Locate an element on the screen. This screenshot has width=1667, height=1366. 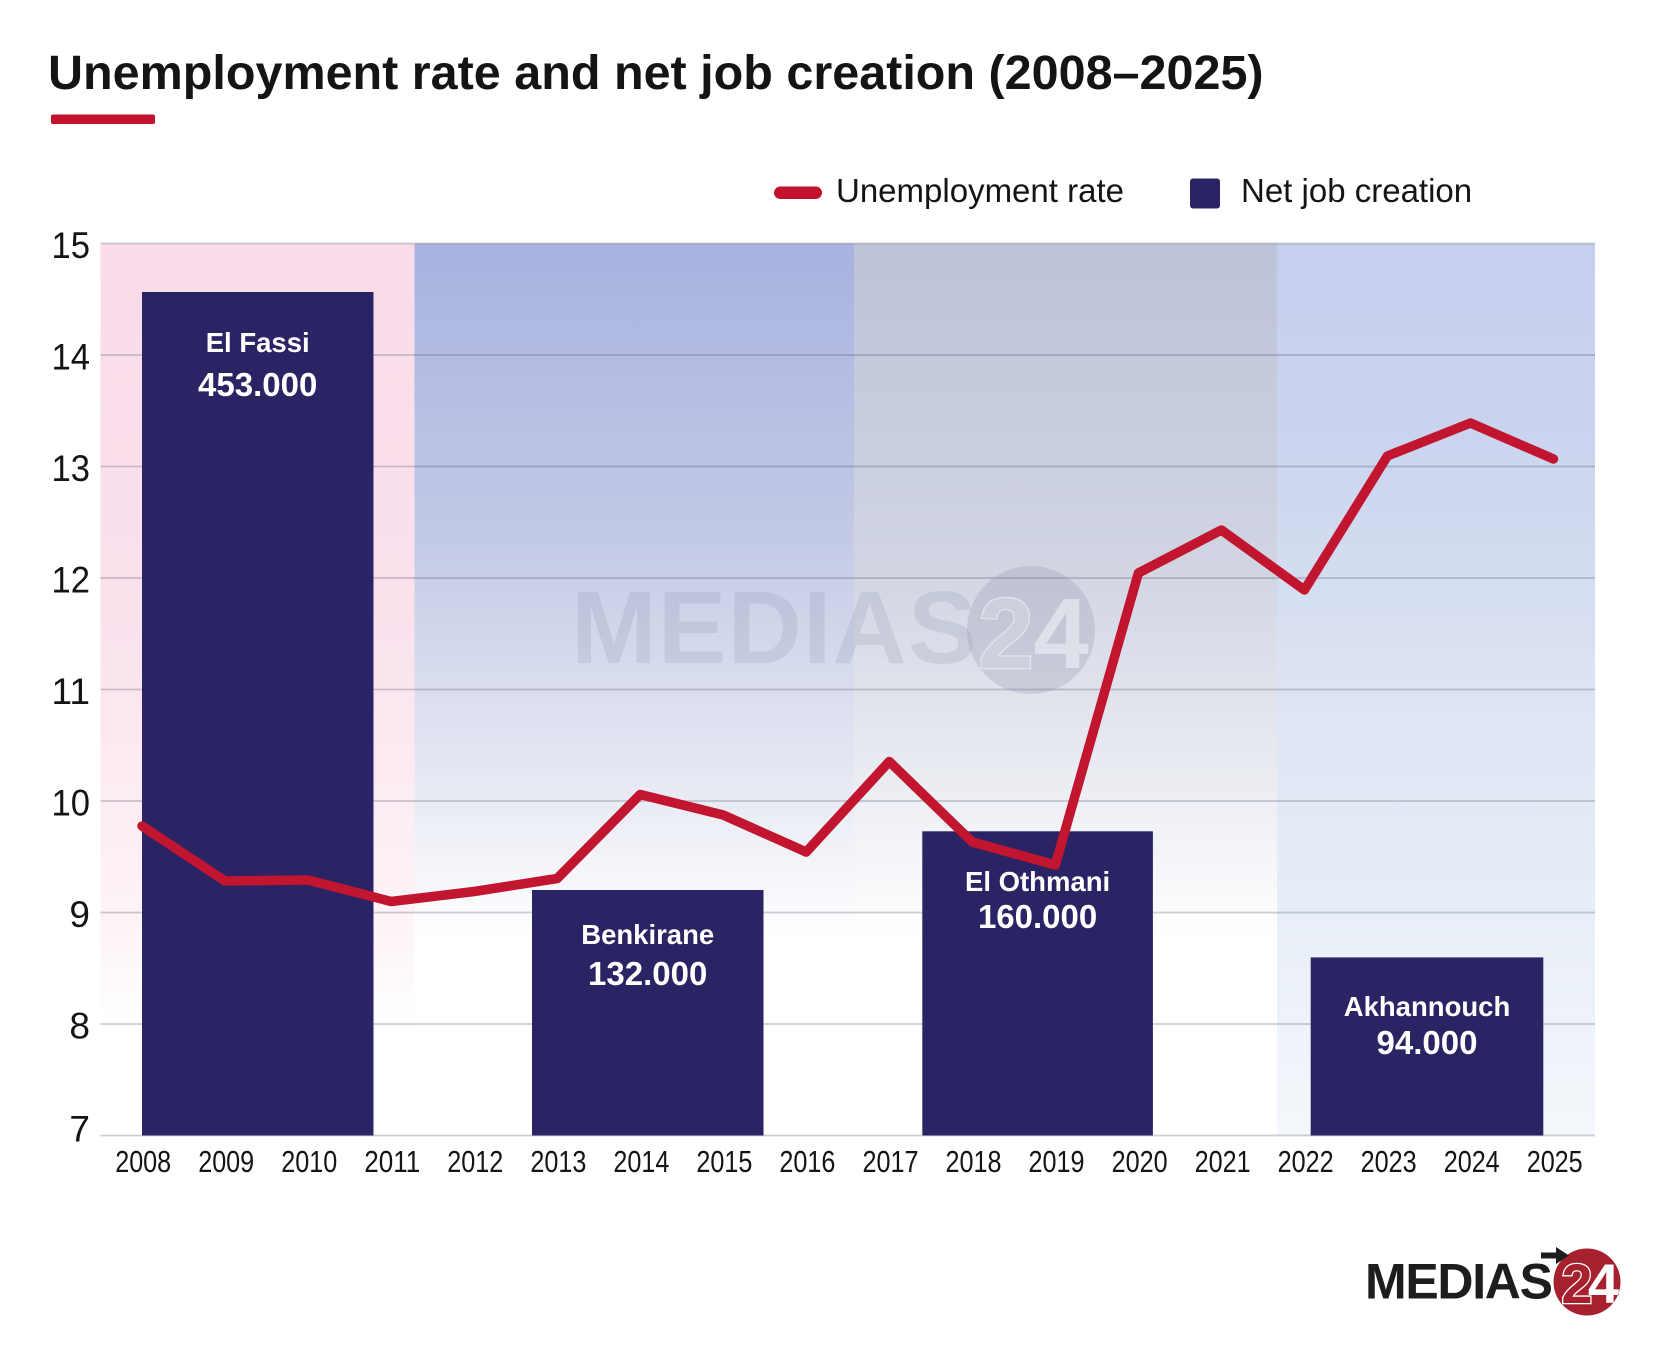
svg-text: Akhannouch is located at coordinates (1427, 1006).